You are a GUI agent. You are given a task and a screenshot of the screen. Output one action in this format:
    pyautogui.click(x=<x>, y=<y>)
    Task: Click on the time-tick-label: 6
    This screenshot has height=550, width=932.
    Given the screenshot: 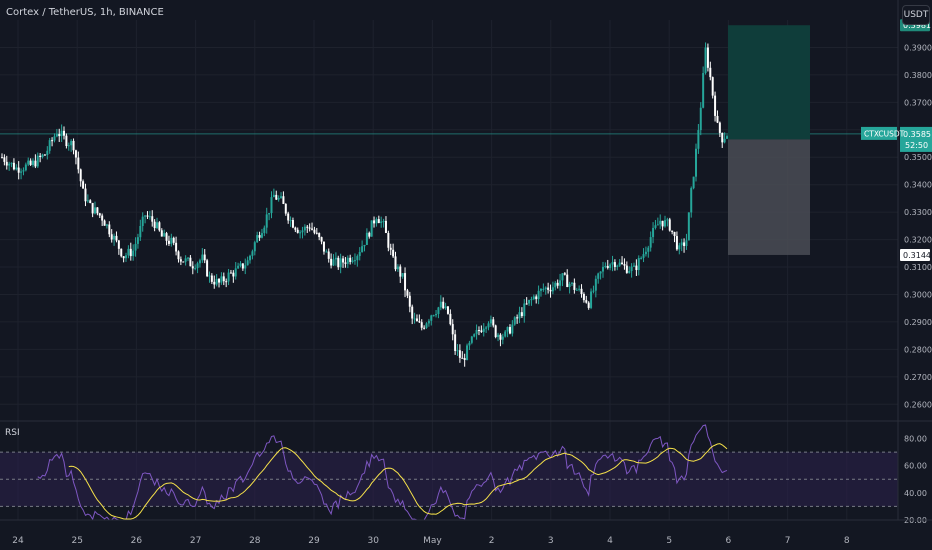 What is the action you would take?
    pyautogui.click(x=729, y=541)
    